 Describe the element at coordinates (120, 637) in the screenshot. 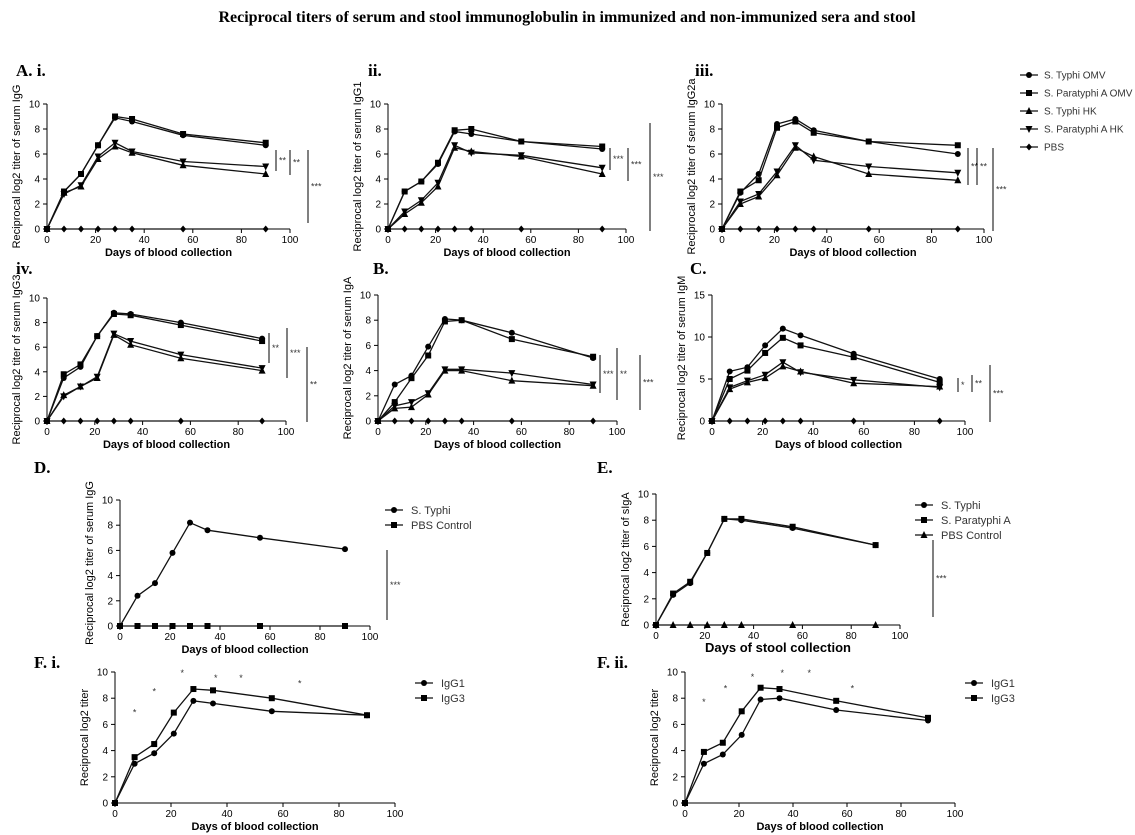

I see `x-tick-label: 0` at that location.